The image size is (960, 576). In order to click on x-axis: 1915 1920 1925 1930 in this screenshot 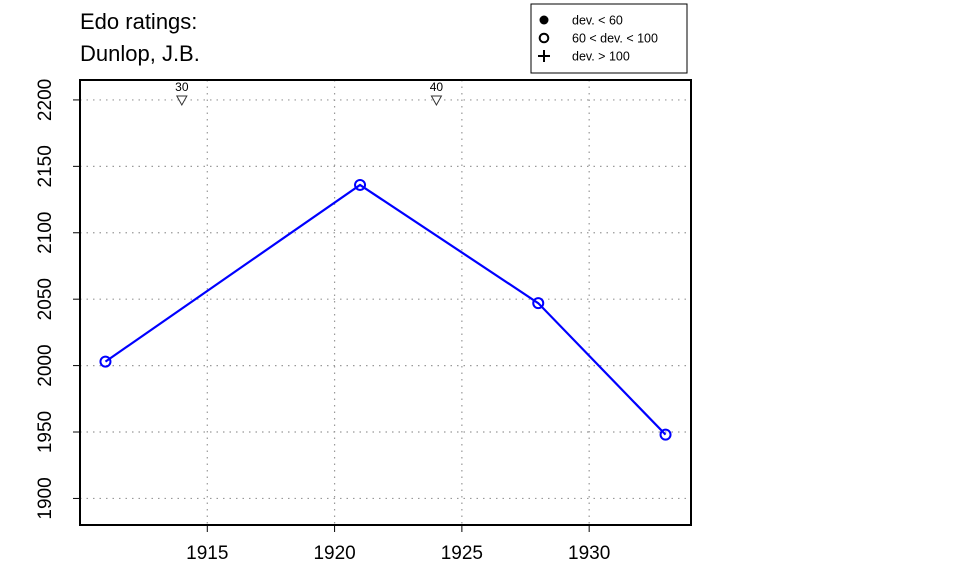, I will do `click(398, 544)`.